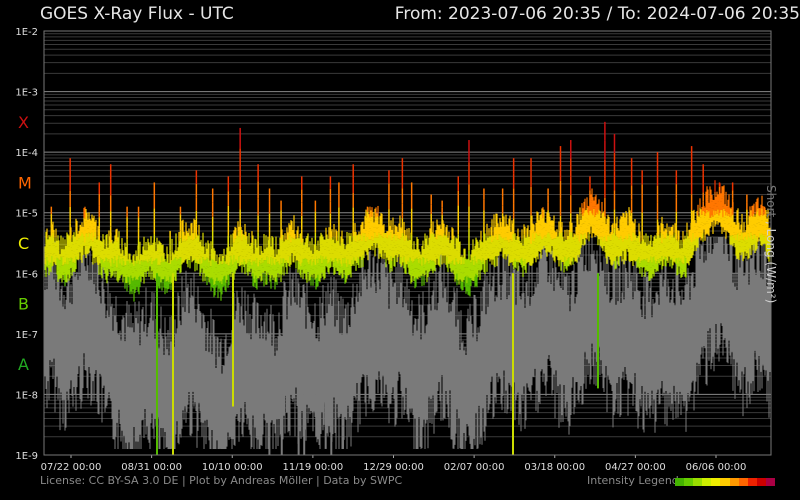  I want to click on y-tick-label: 1E-7, so click(26, 335).